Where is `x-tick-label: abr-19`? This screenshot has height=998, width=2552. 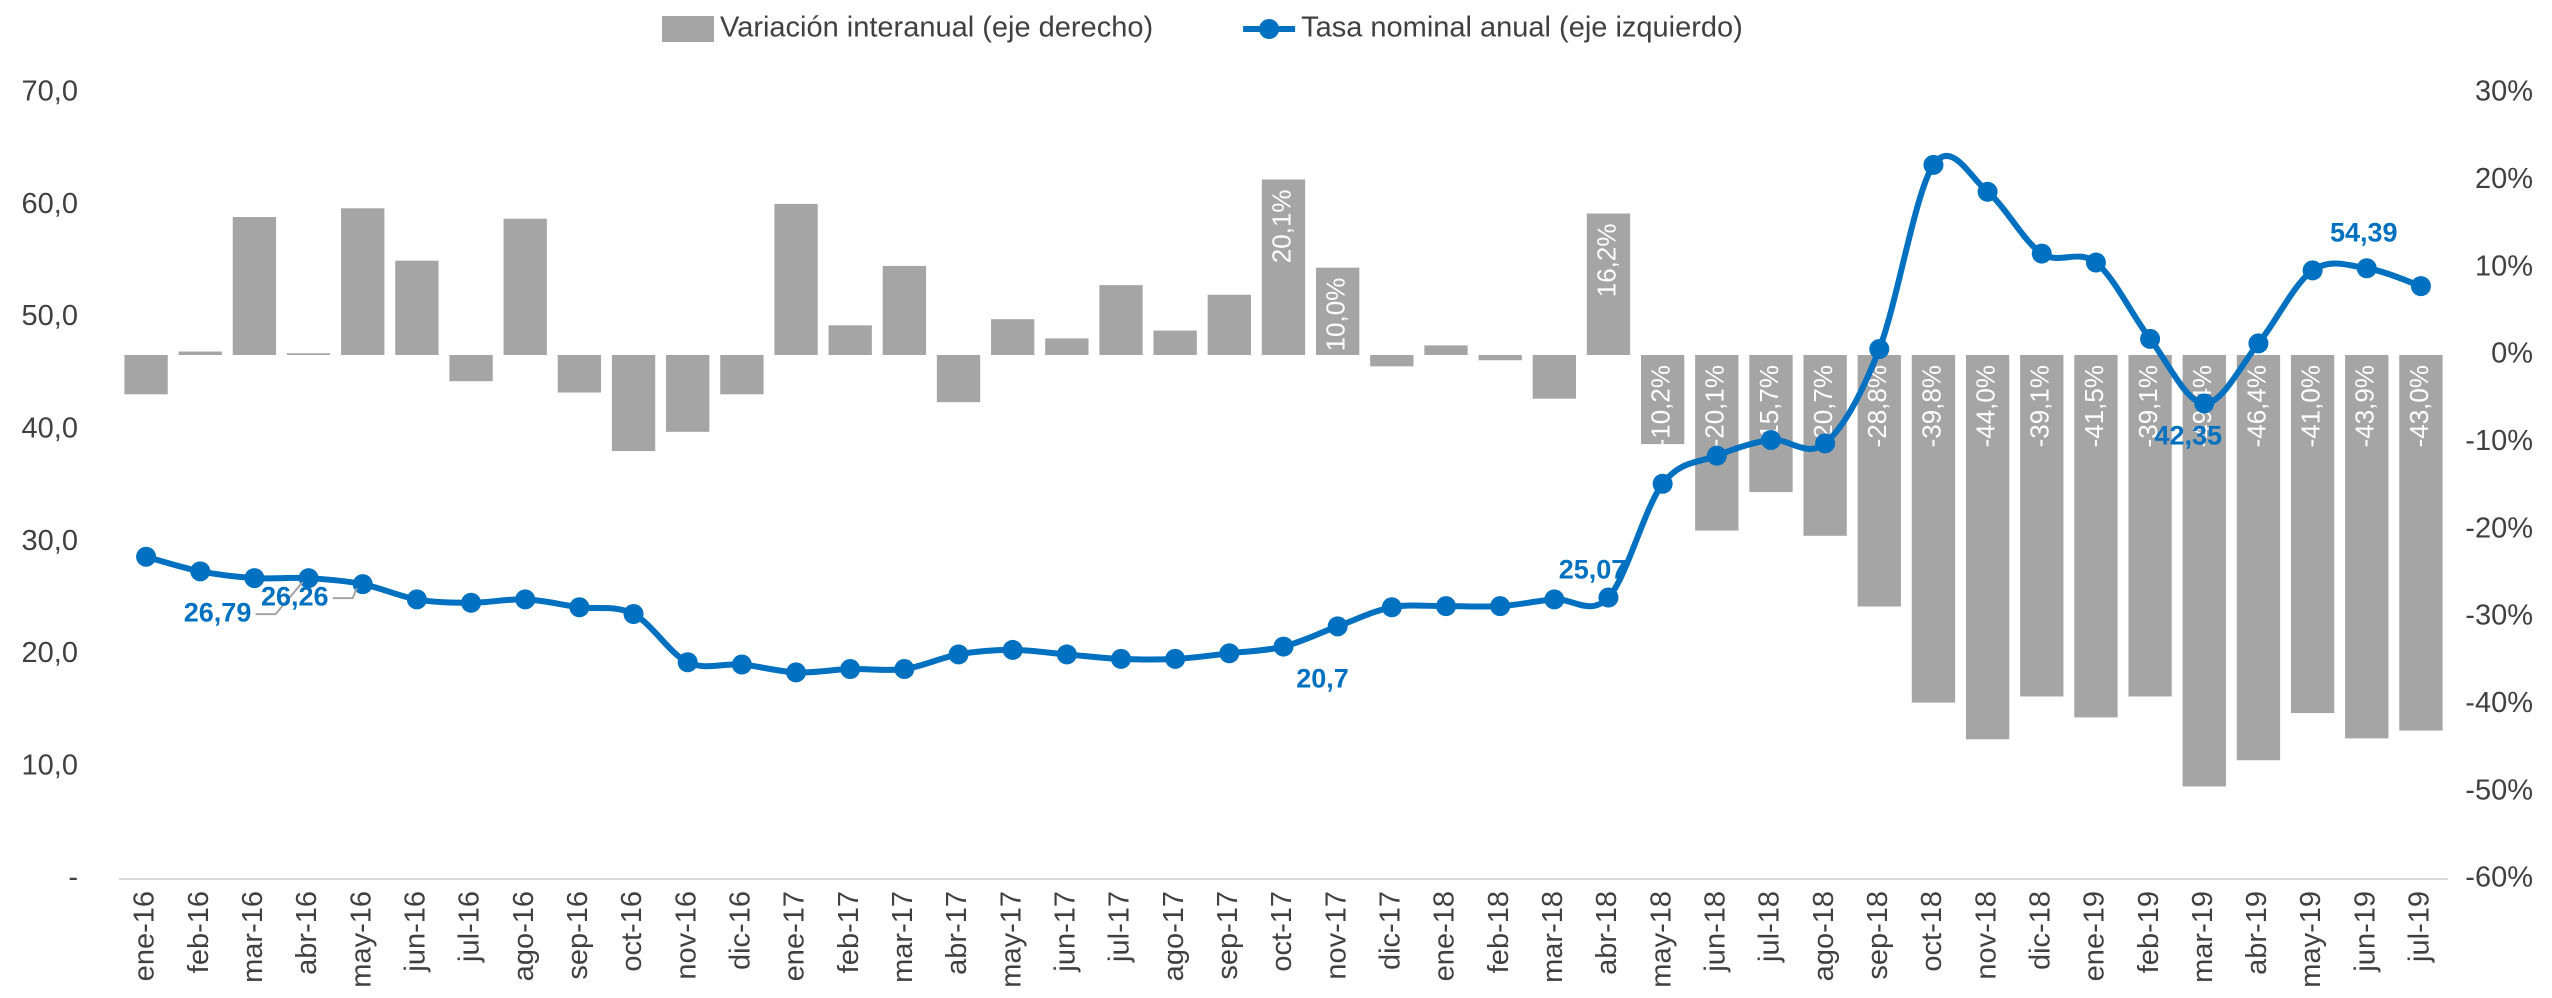 x-tick-label: abr-19 is located at coordinates (2257, 933).